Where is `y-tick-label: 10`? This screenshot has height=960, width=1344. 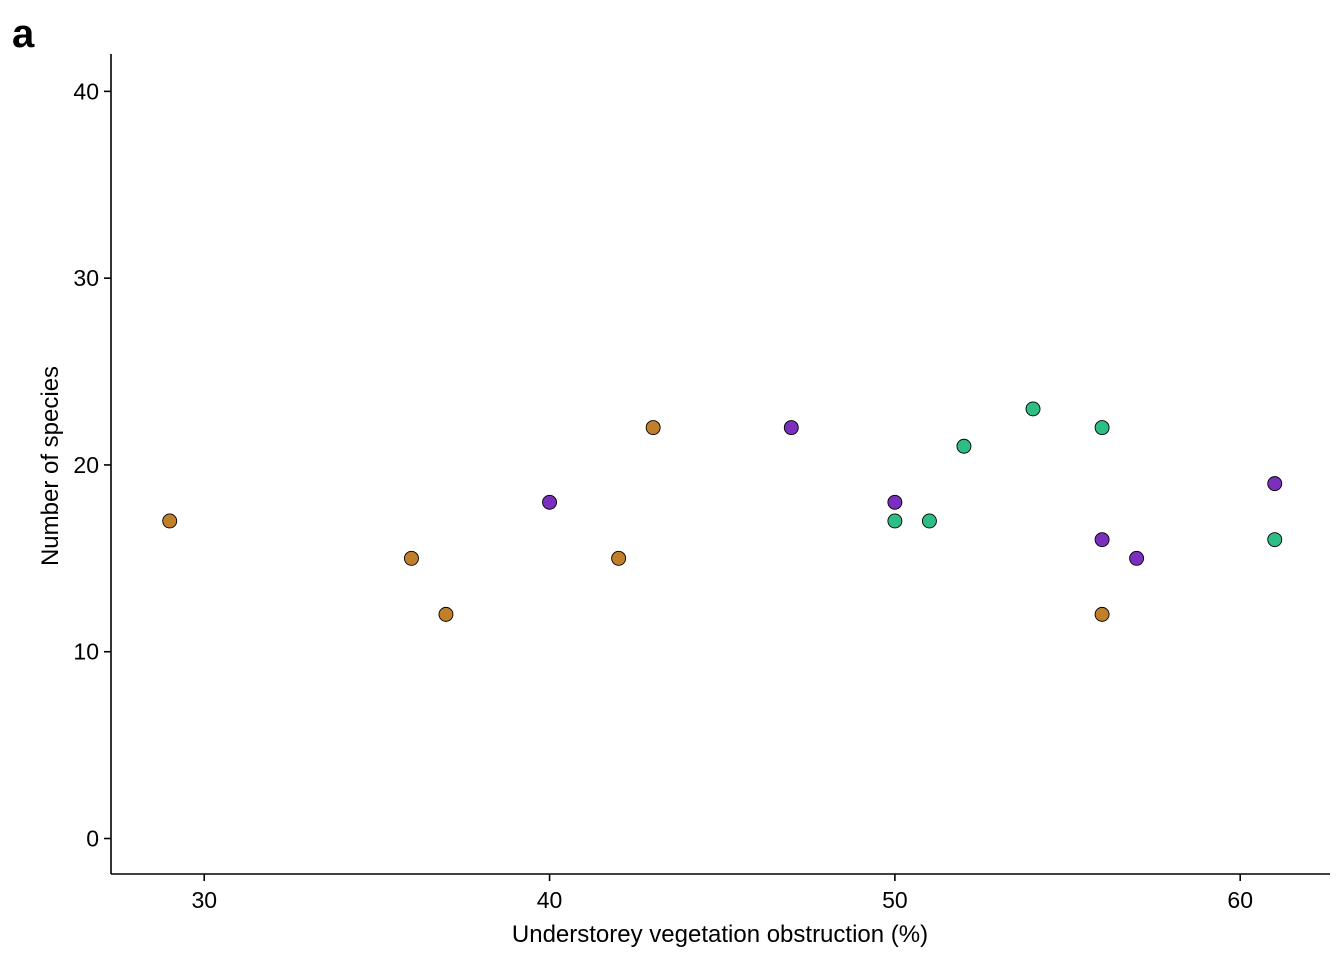 y-tick-label: 10 is located at coordinates (86, 652).